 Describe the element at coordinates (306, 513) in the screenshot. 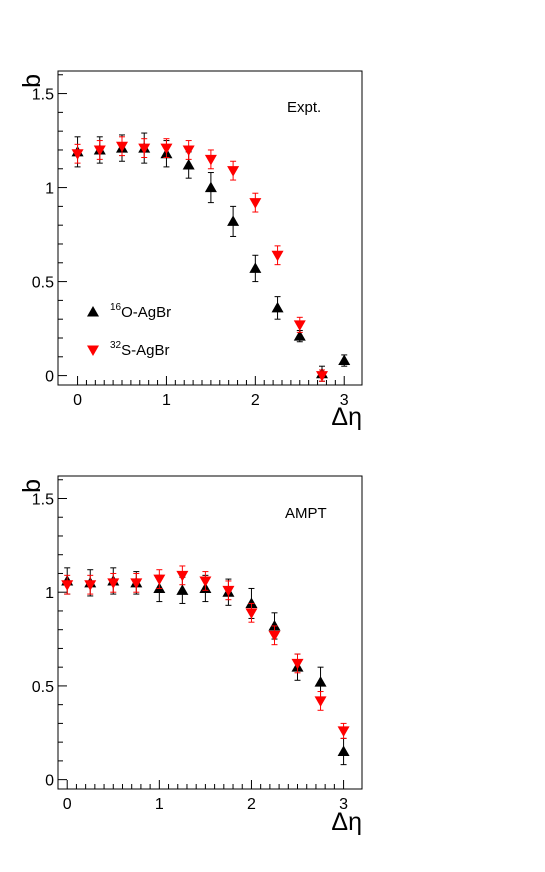

I see `panel-annotation: AMPT` at that location.